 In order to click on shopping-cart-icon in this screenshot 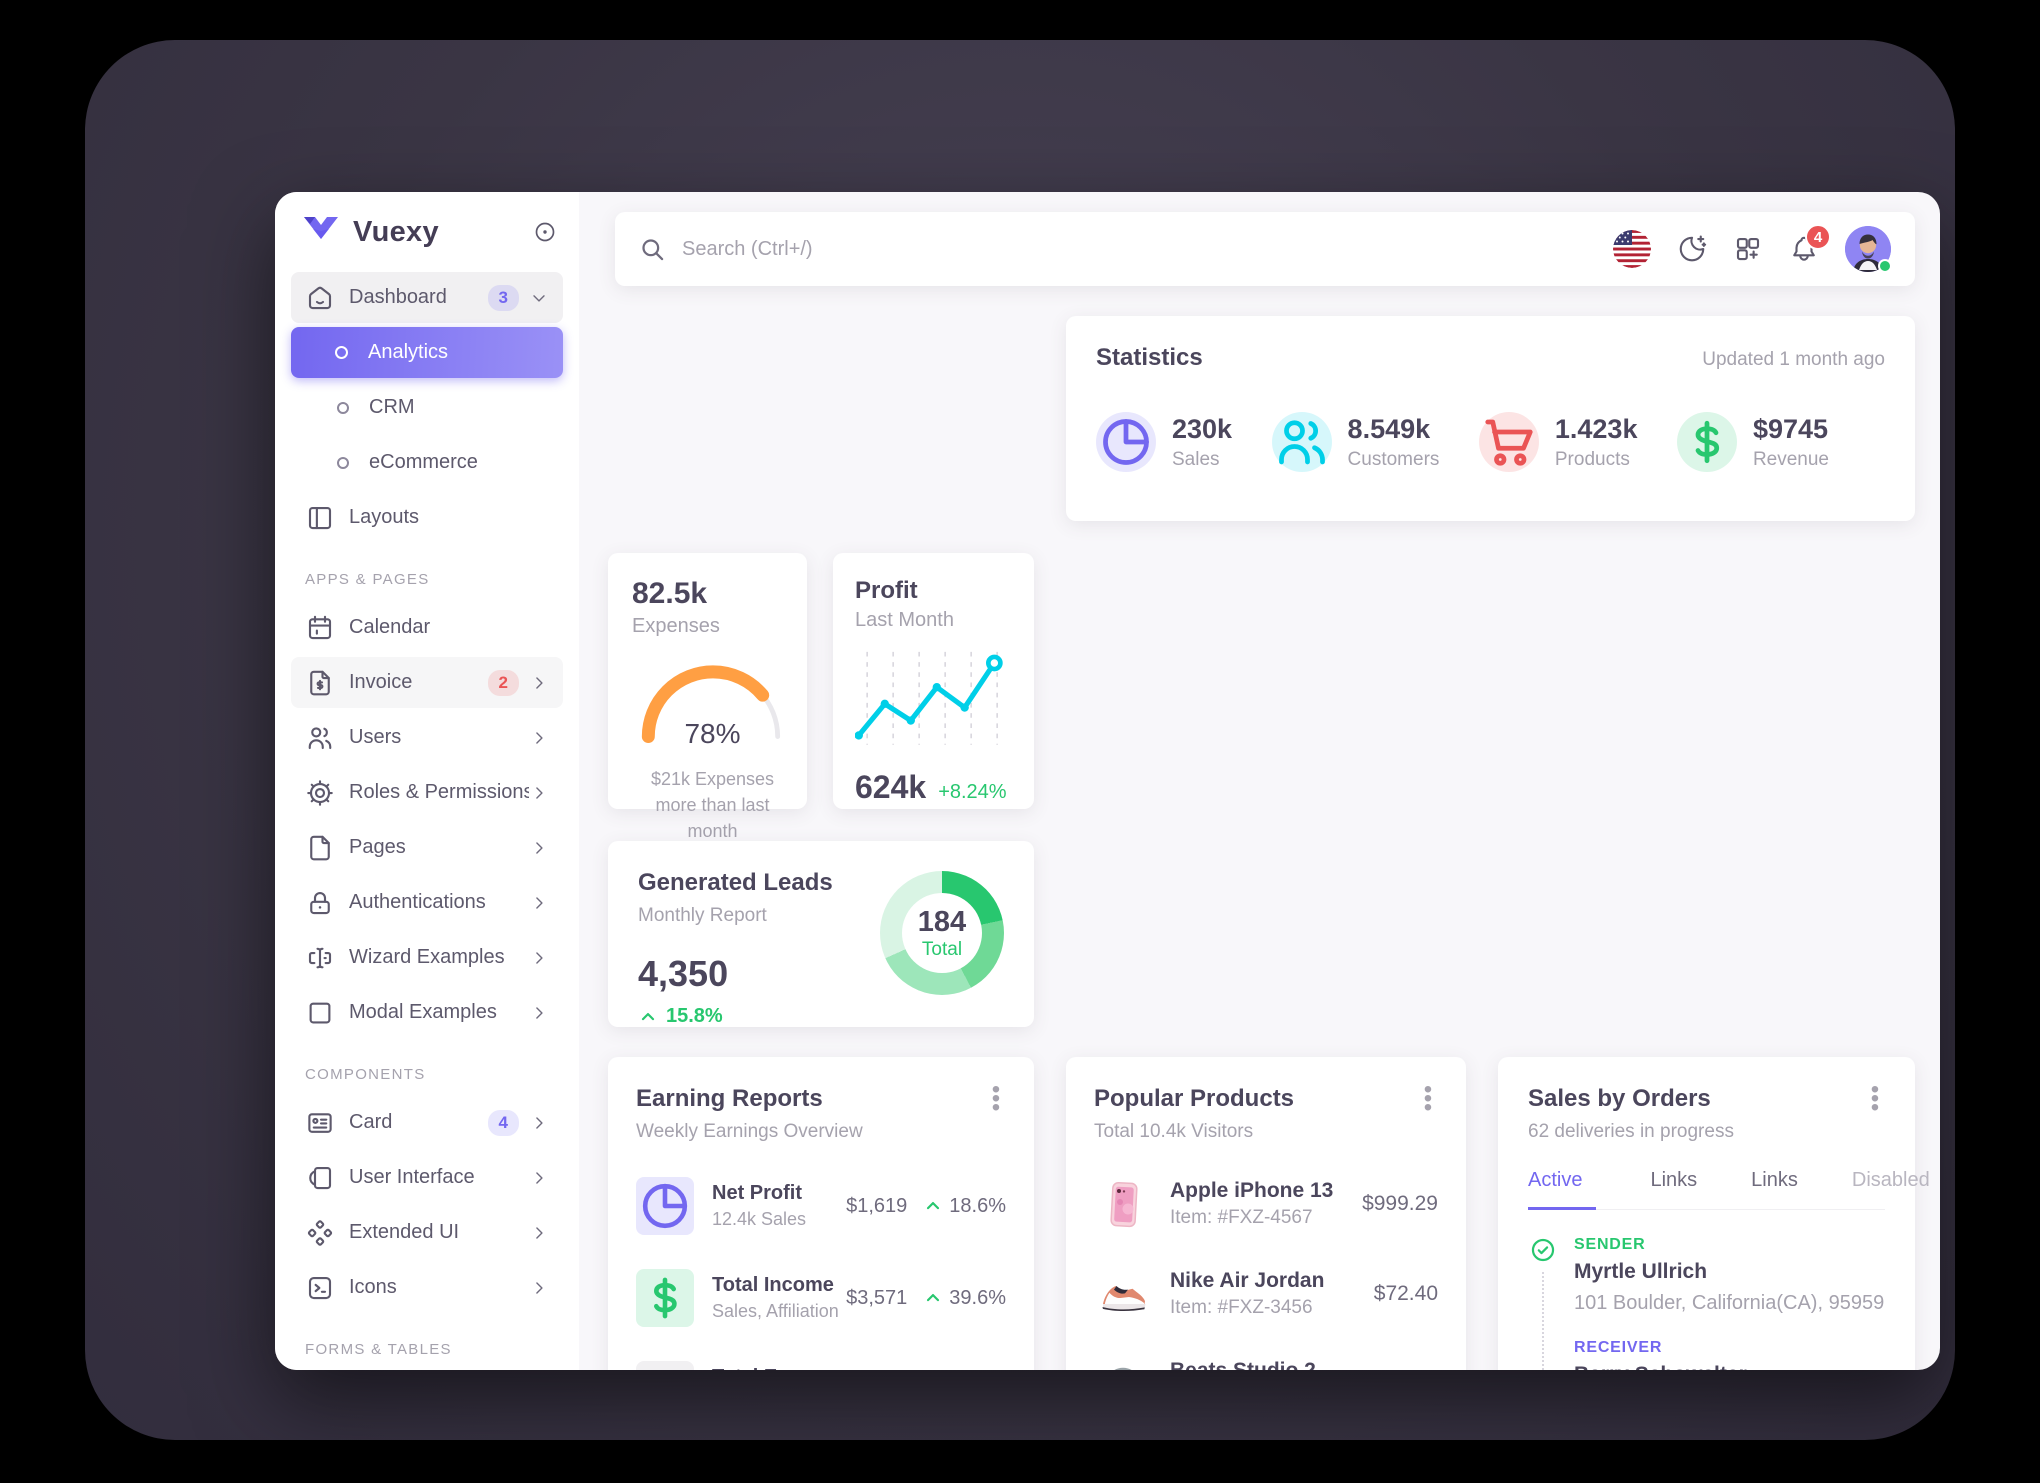, I will do `click(1508, 442)`.